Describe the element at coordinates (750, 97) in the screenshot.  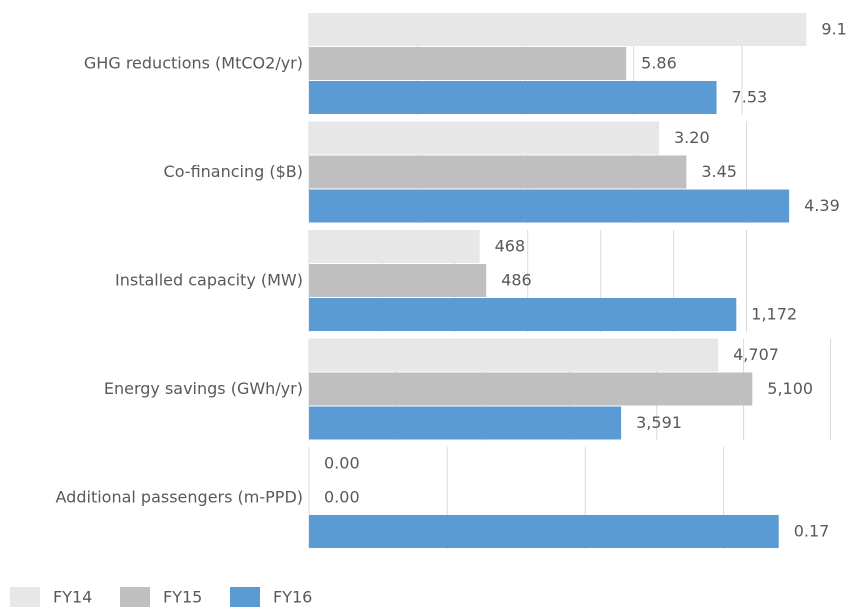
I see `value-label: 7.53` at that location.